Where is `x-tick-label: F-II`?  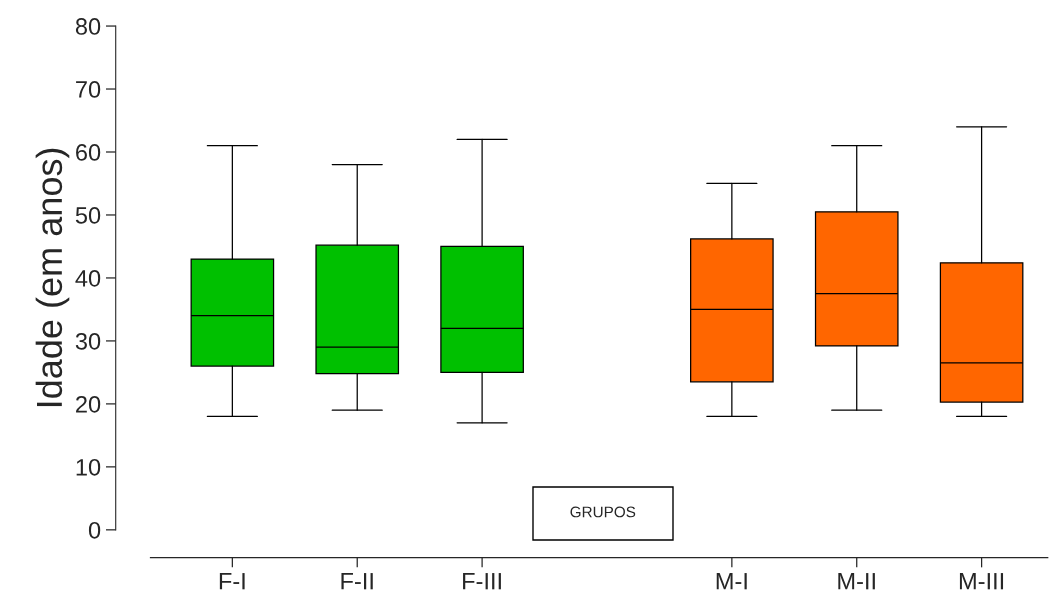 x-tick-label: F-II is located at coordinates (357, 581).